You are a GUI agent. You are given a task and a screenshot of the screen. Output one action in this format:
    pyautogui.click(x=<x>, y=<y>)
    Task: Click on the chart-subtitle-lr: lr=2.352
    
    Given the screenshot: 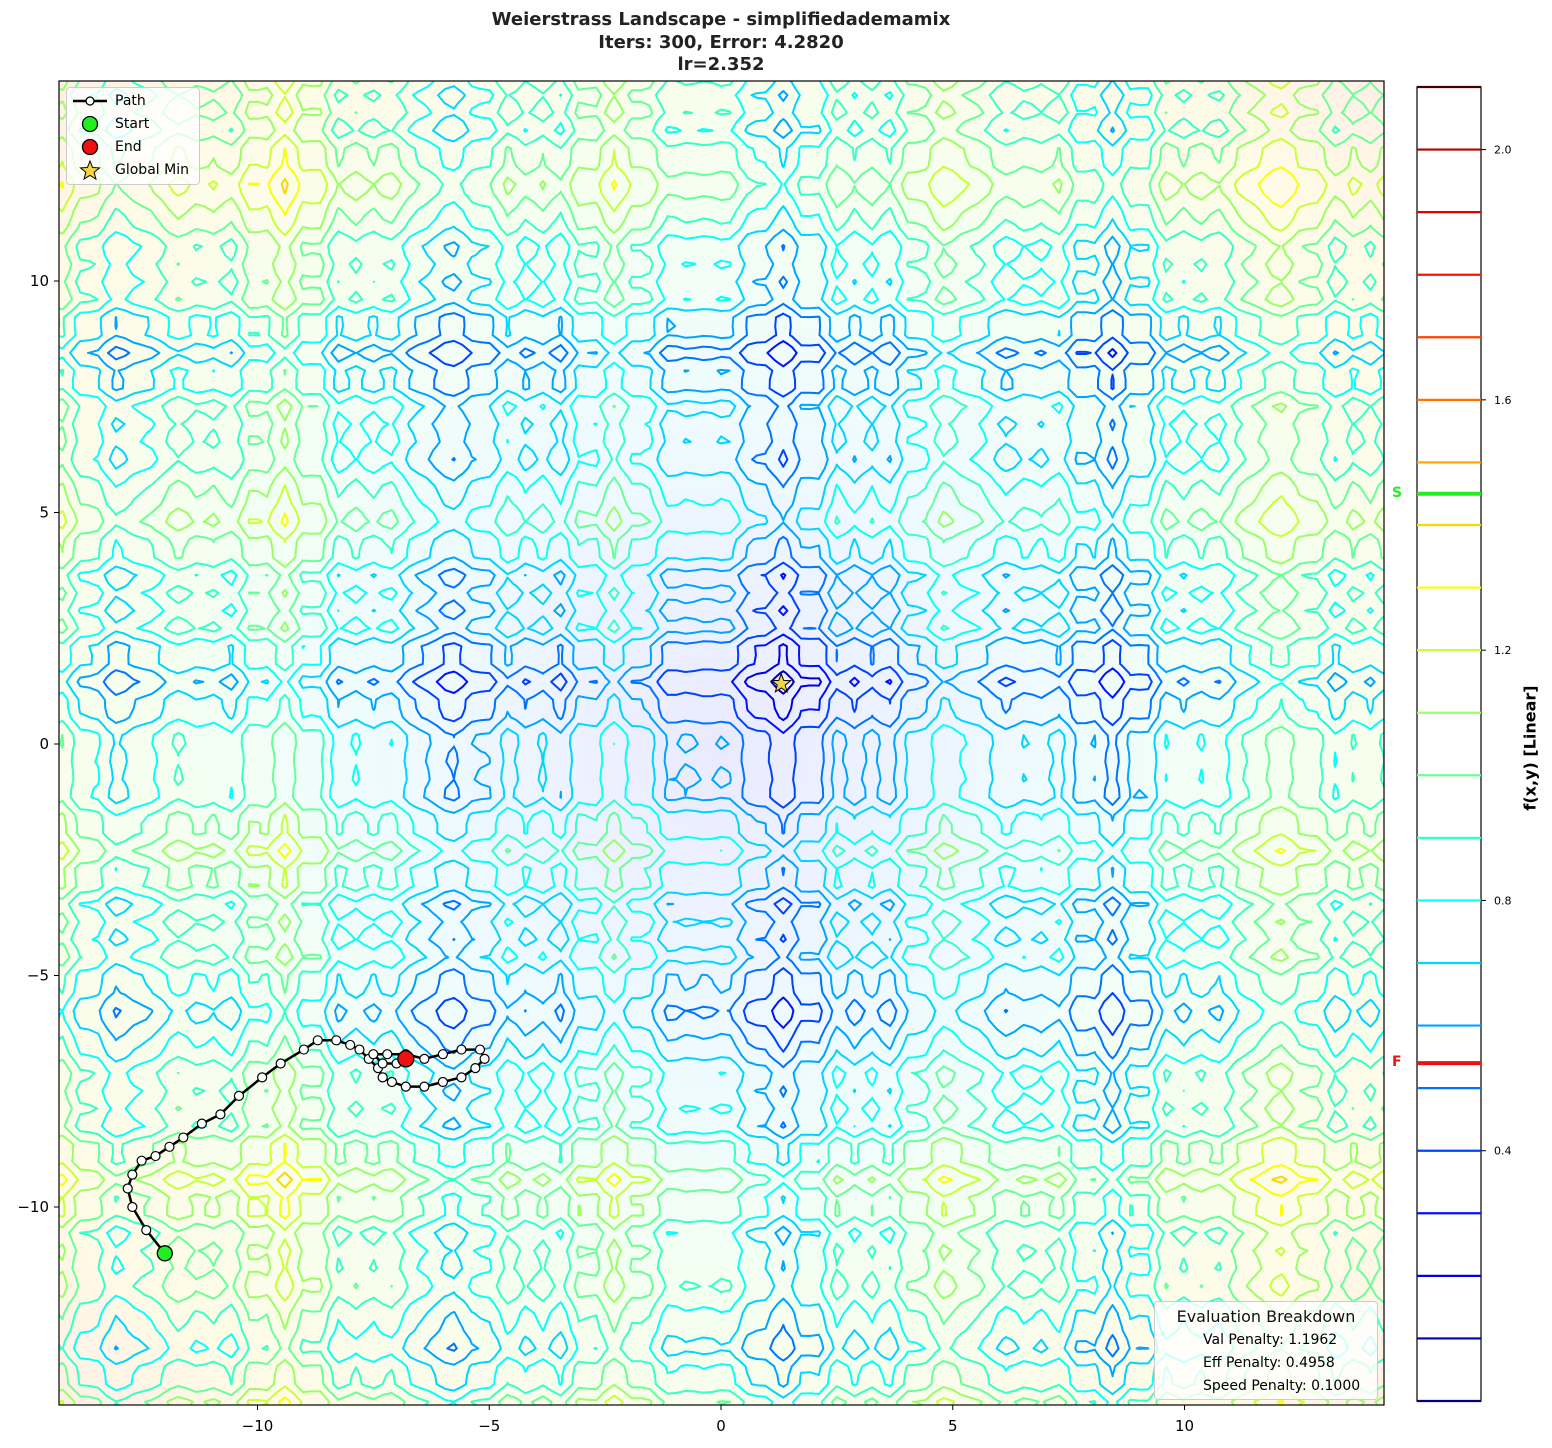 What is the action you would take?
    pyautogui.click(x=721, y=64)
    